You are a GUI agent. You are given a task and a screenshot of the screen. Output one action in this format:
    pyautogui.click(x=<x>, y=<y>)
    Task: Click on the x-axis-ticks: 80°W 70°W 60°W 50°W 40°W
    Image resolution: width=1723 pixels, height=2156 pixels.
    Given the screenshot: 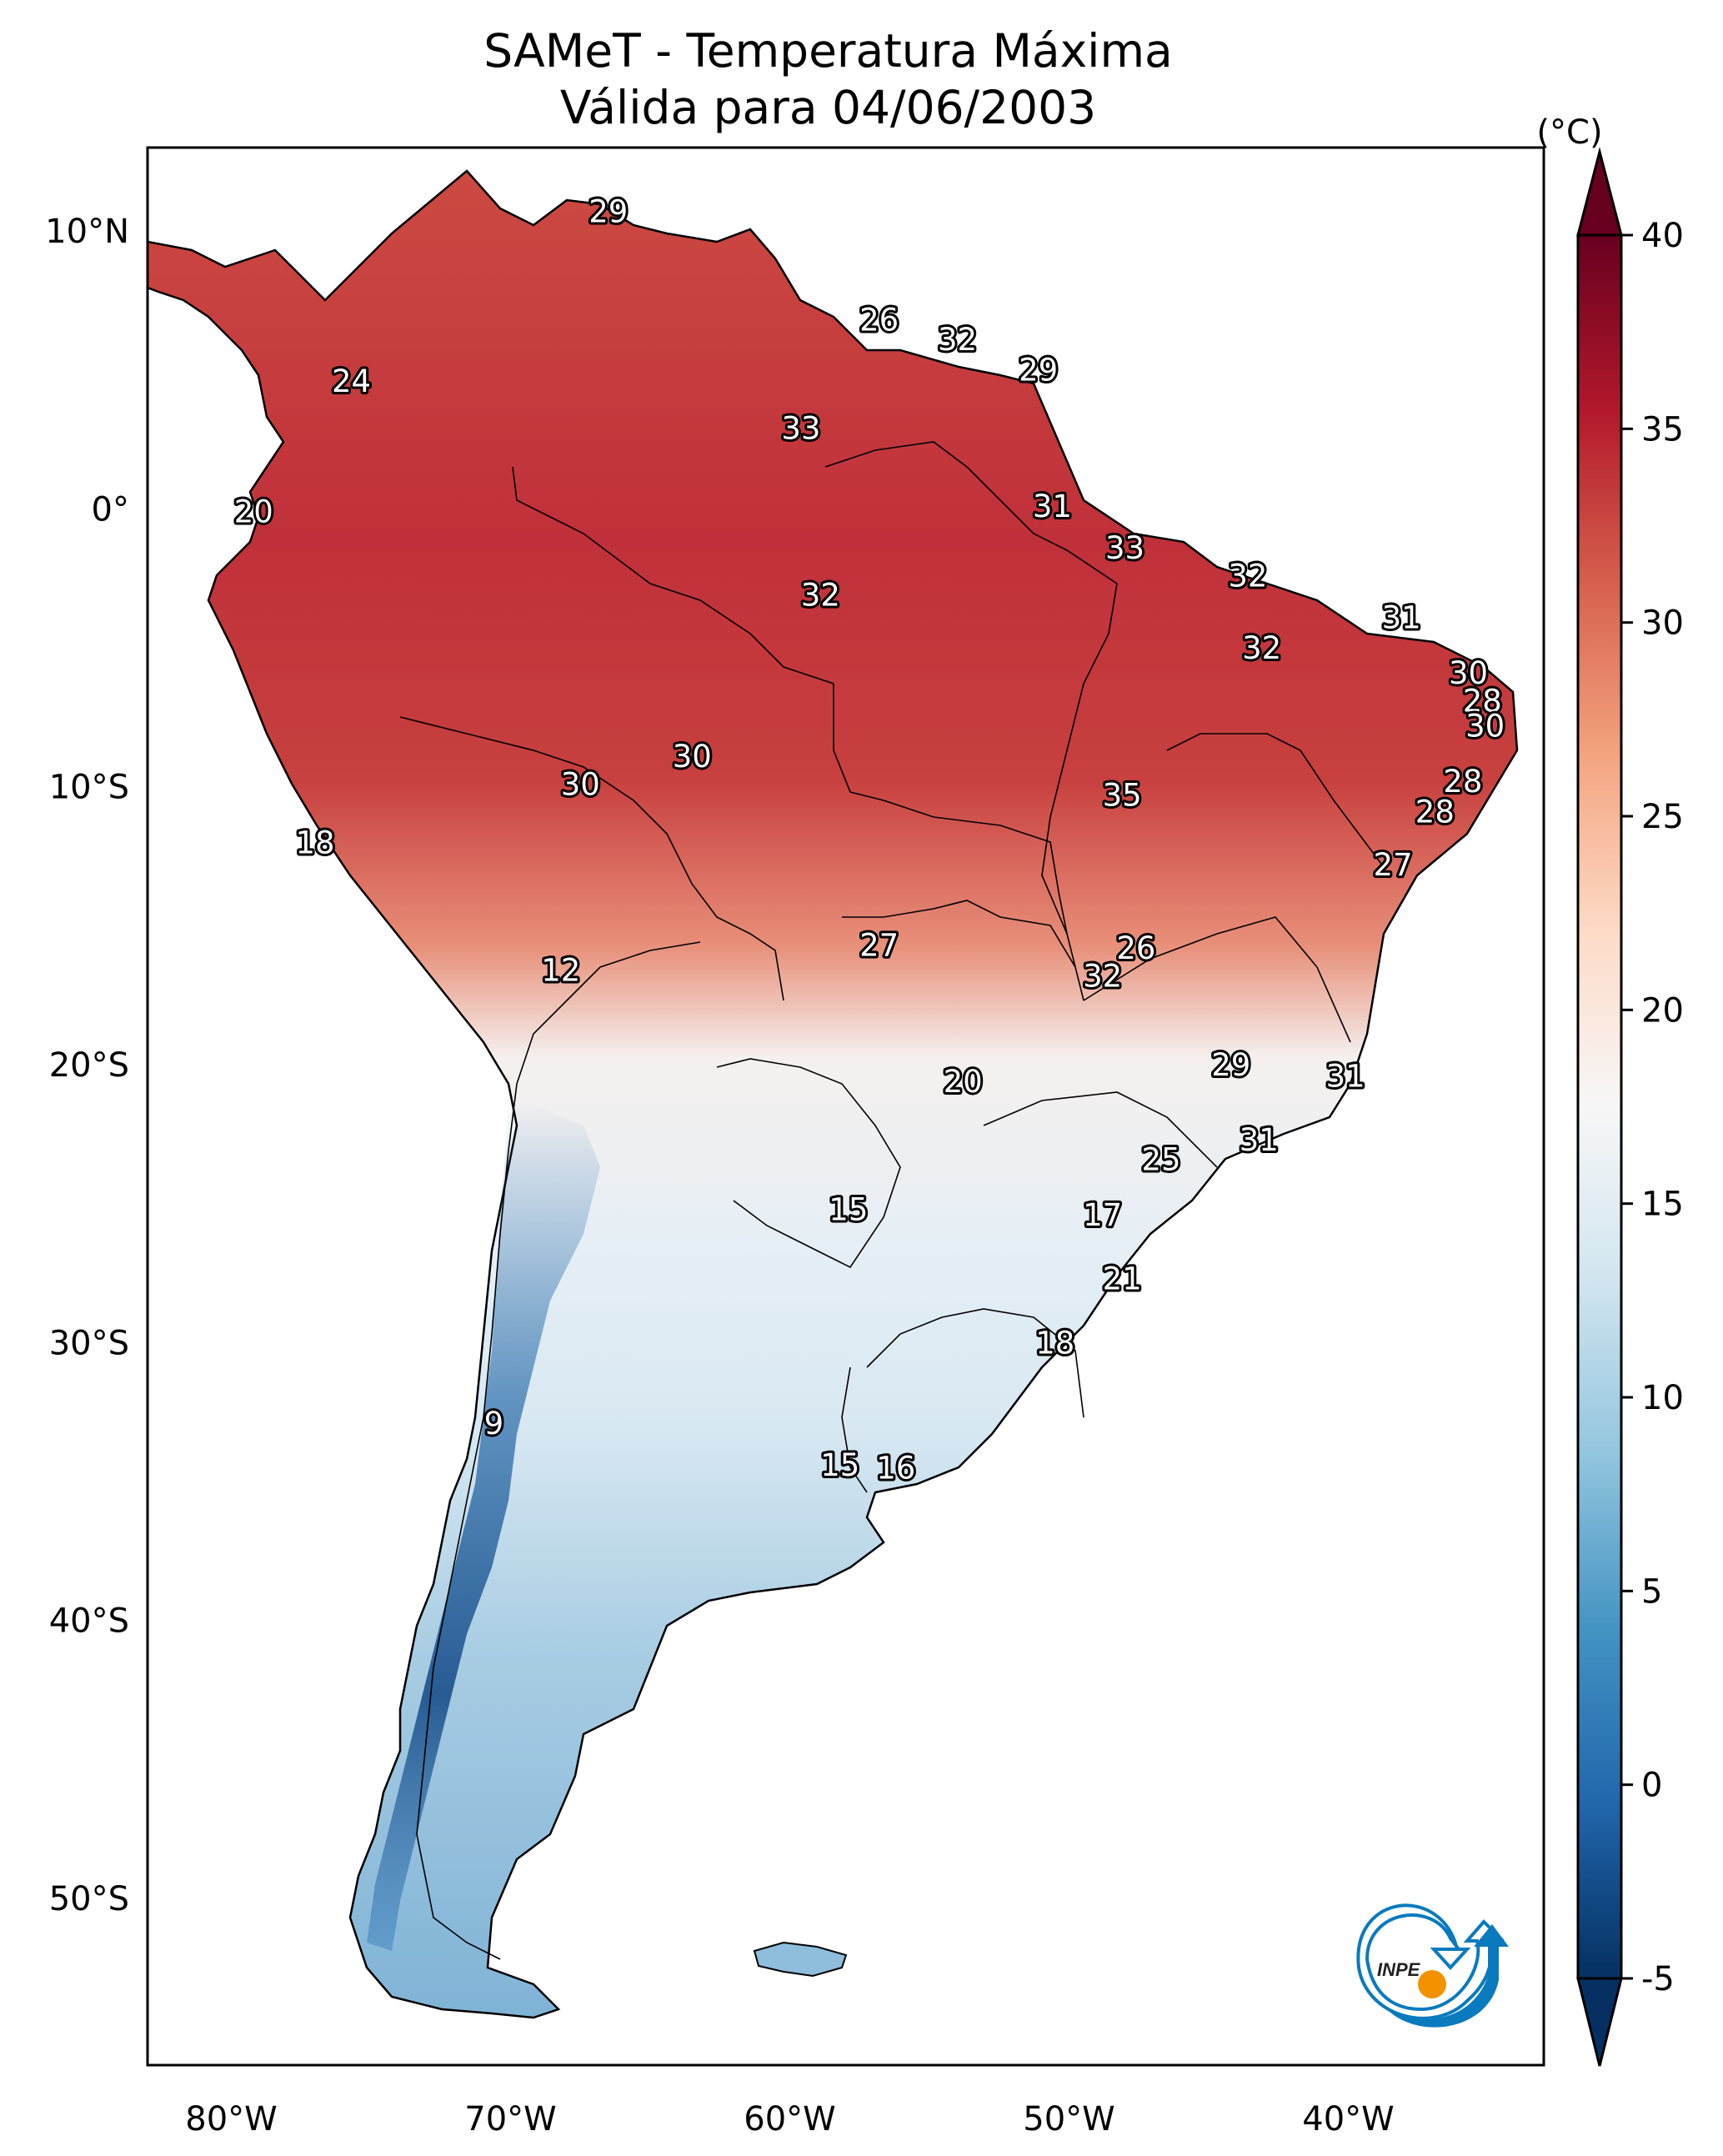 What is the action you would take?
    pyautogui.click(x=790, y=2119)
    